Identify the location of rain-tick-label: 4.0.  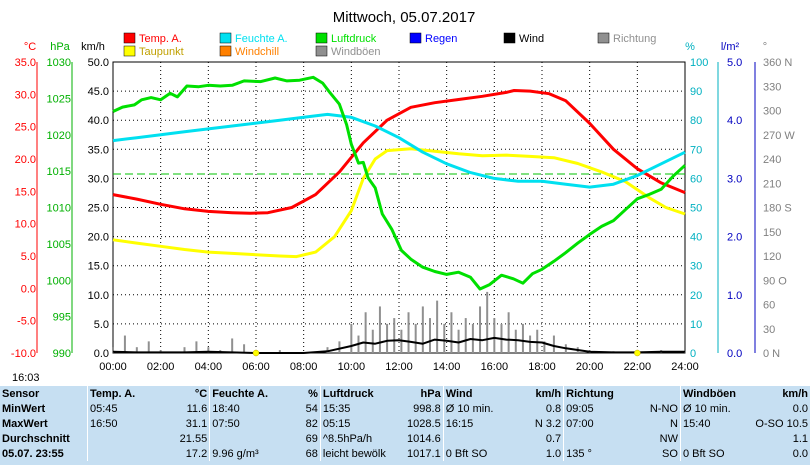
(734, 121).